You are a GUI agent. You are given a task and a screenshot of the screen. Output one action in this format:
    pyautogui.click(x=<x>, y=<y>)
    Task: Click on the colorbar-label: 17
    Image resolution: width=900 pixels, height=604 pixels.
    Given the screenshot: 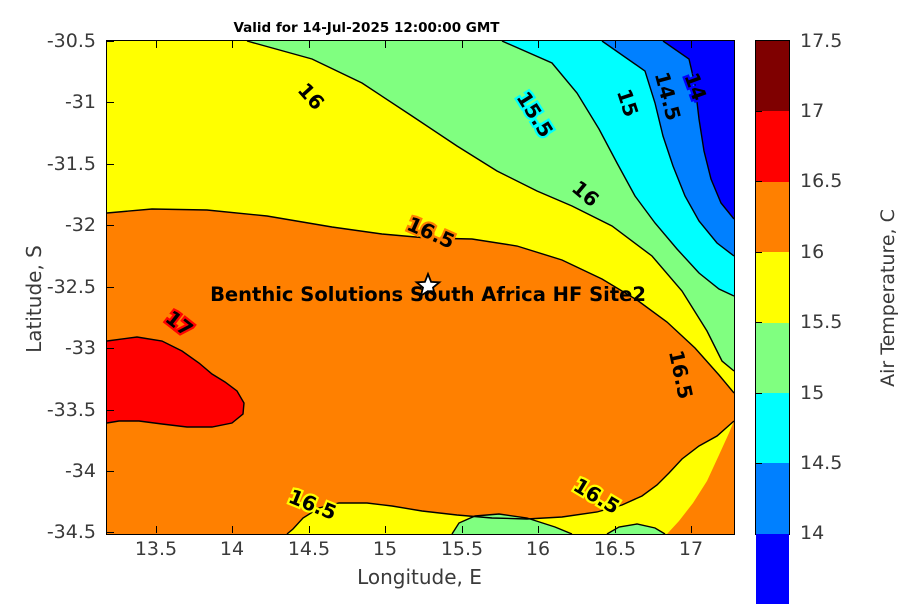 What is the action you would take?
    pyautogui.click(x=812, y=111)
    